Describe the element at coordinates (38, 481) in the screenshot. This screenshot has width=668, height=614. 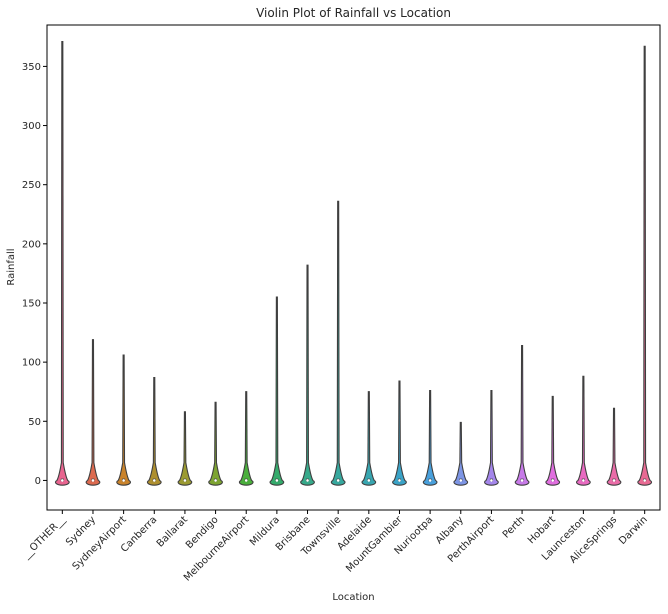
I see `y-tick-label: 0` at that location.